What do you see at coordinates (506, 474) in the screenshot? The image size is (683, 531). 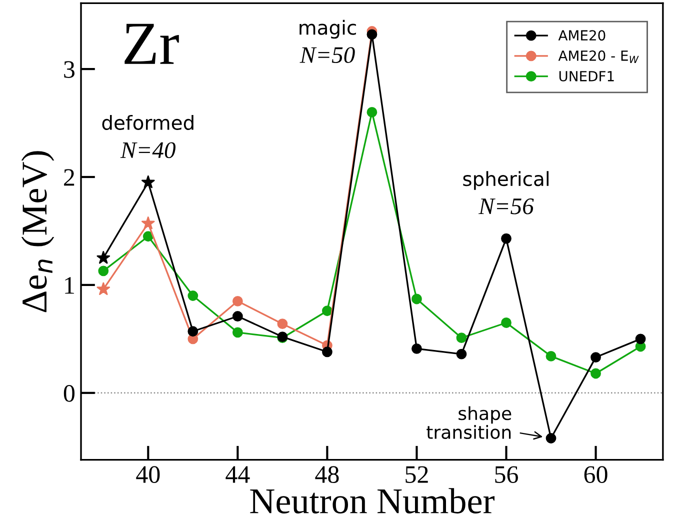 I see `x-tick-label: 56` at bounding box center [506, 474].